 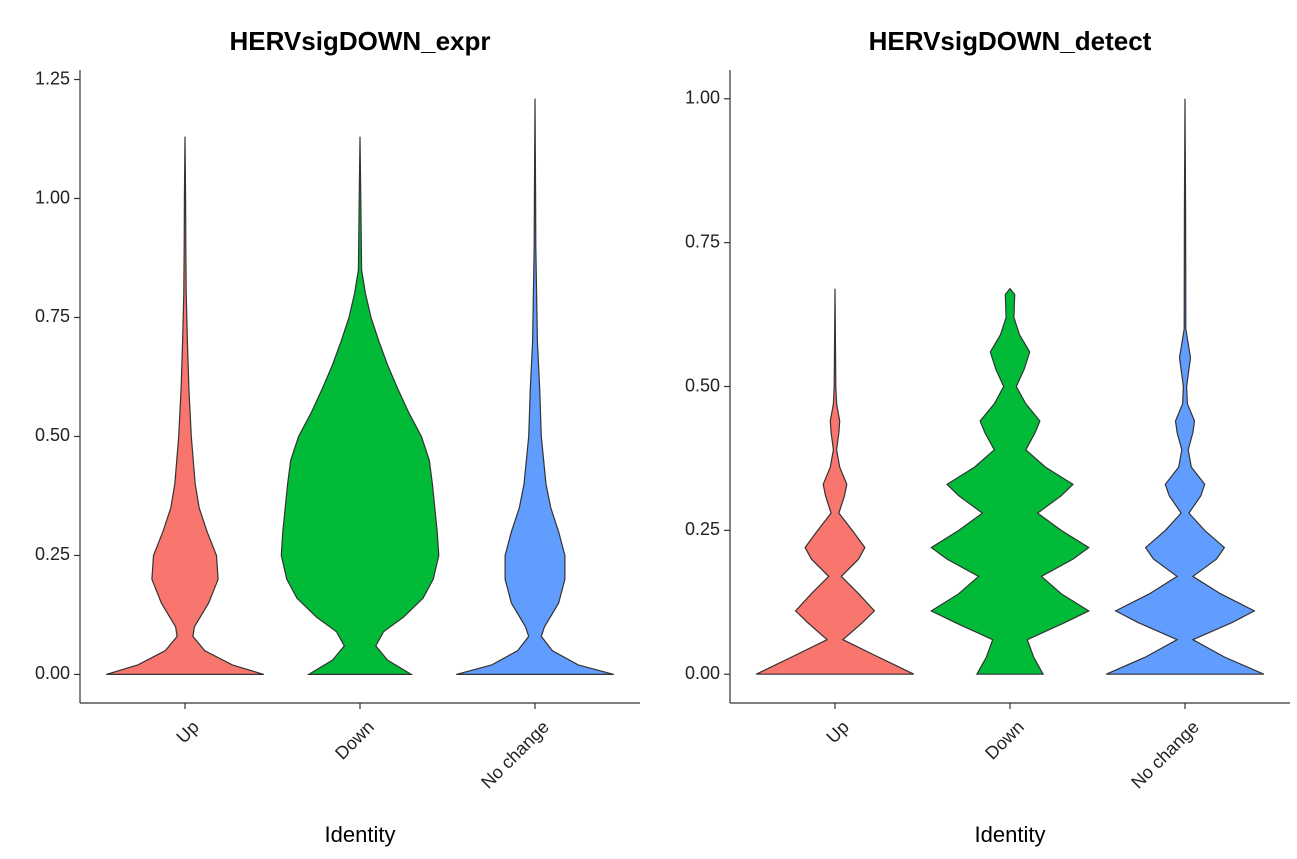 I want to click on chart-title: HERVsigDOWN_detect, so click(x=1010, y=41).